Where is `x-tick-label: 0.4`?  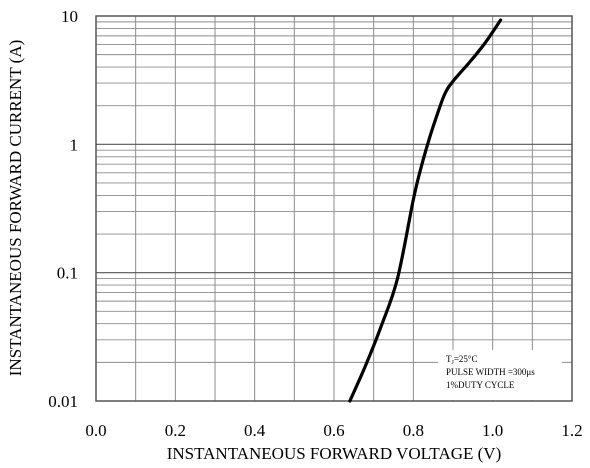 x-tick-label: 0.4 is located at coordinates (255, 430).